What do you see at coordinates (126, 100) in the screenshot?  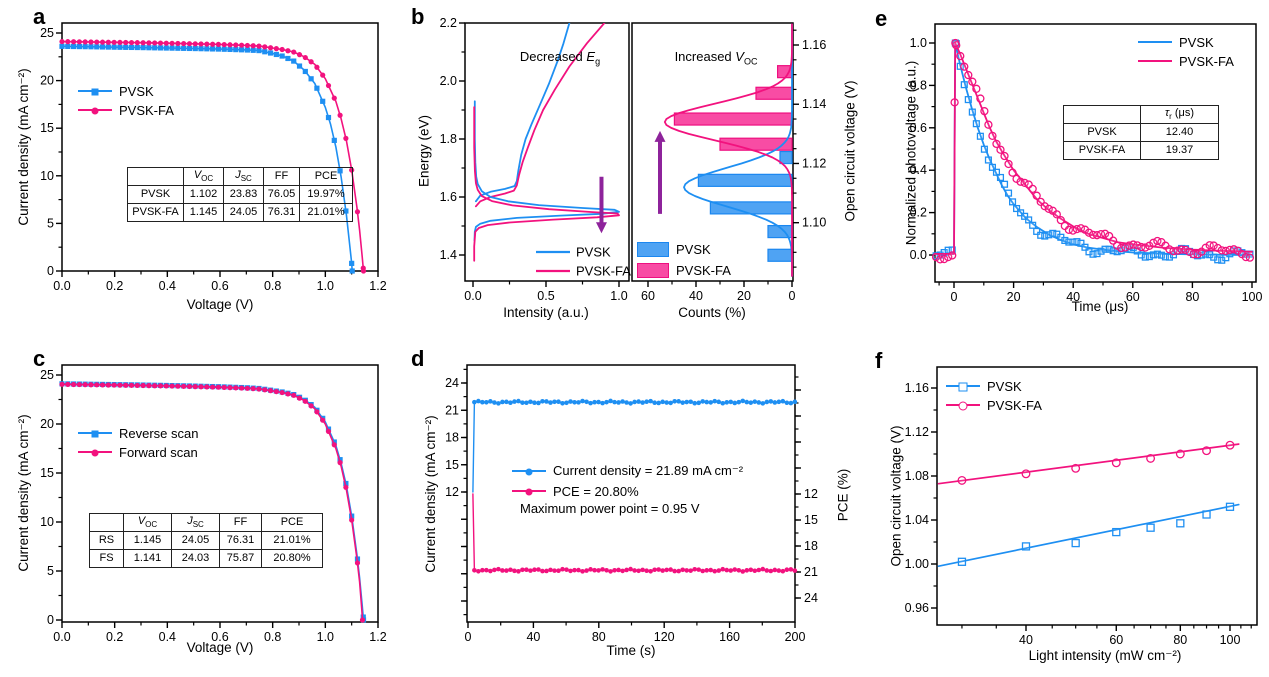 I see `legend-a: PVSK PVSK-FA` at bounding box center [126, 100].